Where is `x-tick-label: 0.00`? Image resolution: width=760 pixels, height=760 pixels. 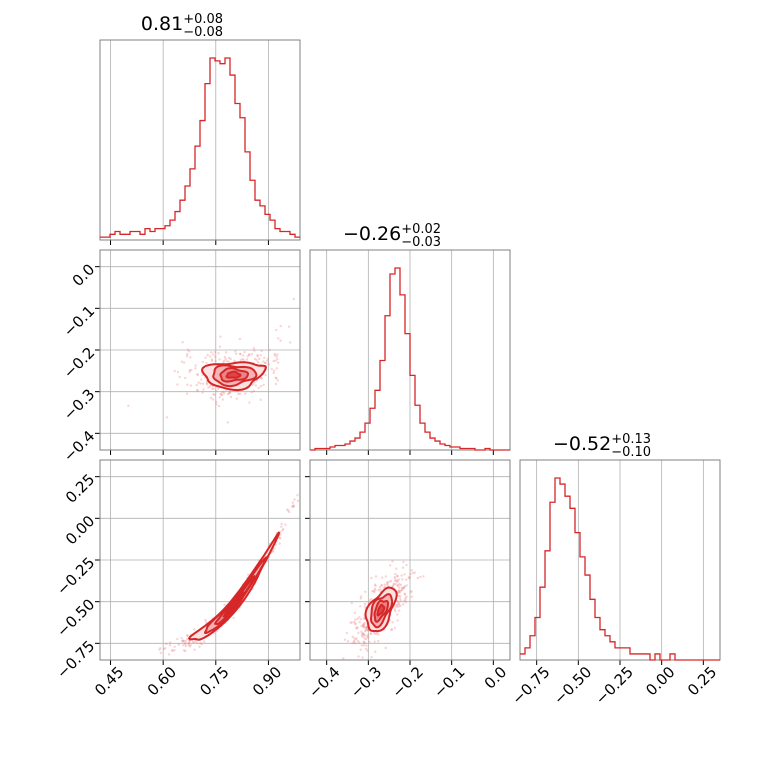
x-tick-label: 0.00 is located at coordinates (660, 681).